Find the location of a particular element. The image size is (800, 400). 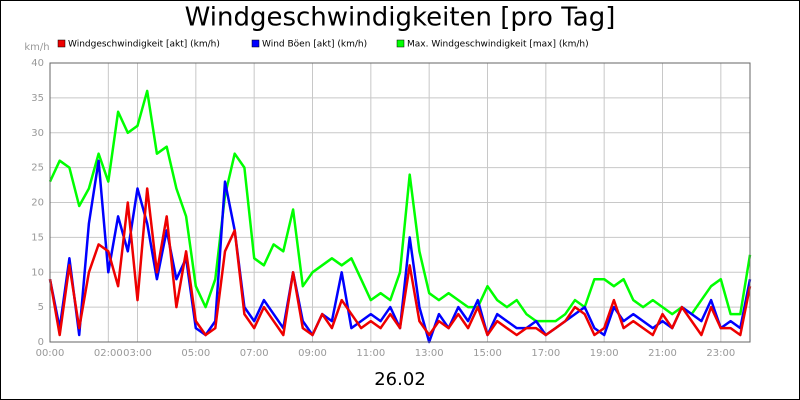

x-axis-label: 26.02 is located at coordinates (400, 379).